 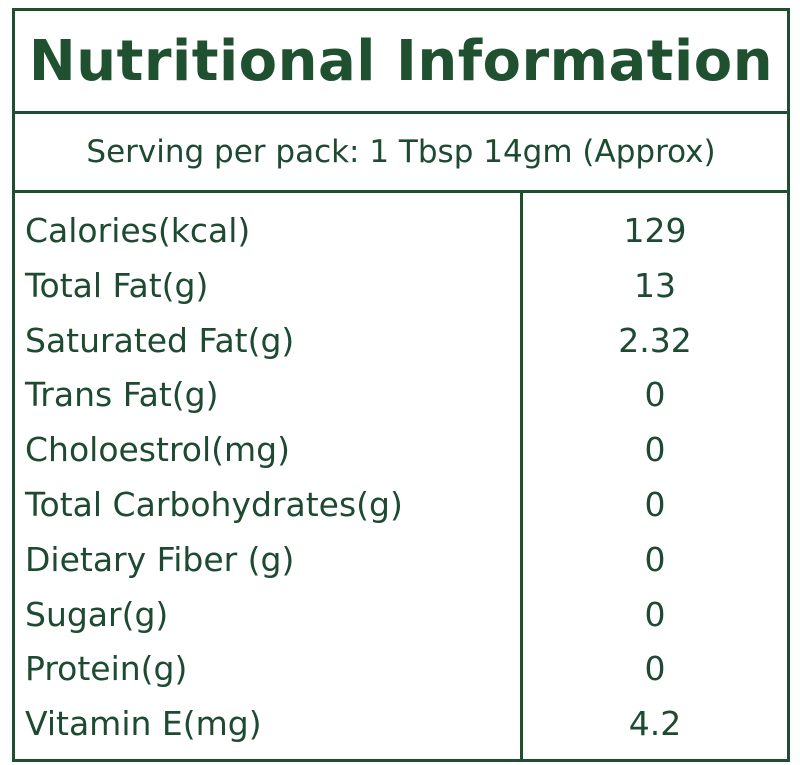 I want to click on nutrient-name: Protein(g), so click(x=106, y=669).